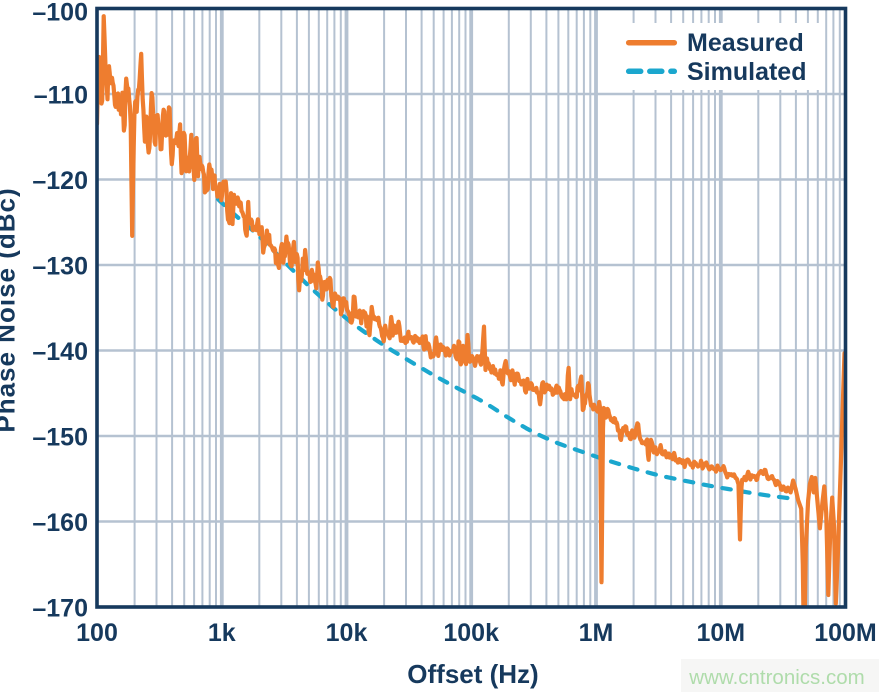  What do you see at coordinates (60, 13) in the screenshot?
I see `svg-text: –100` at bounding box center [60, 13].